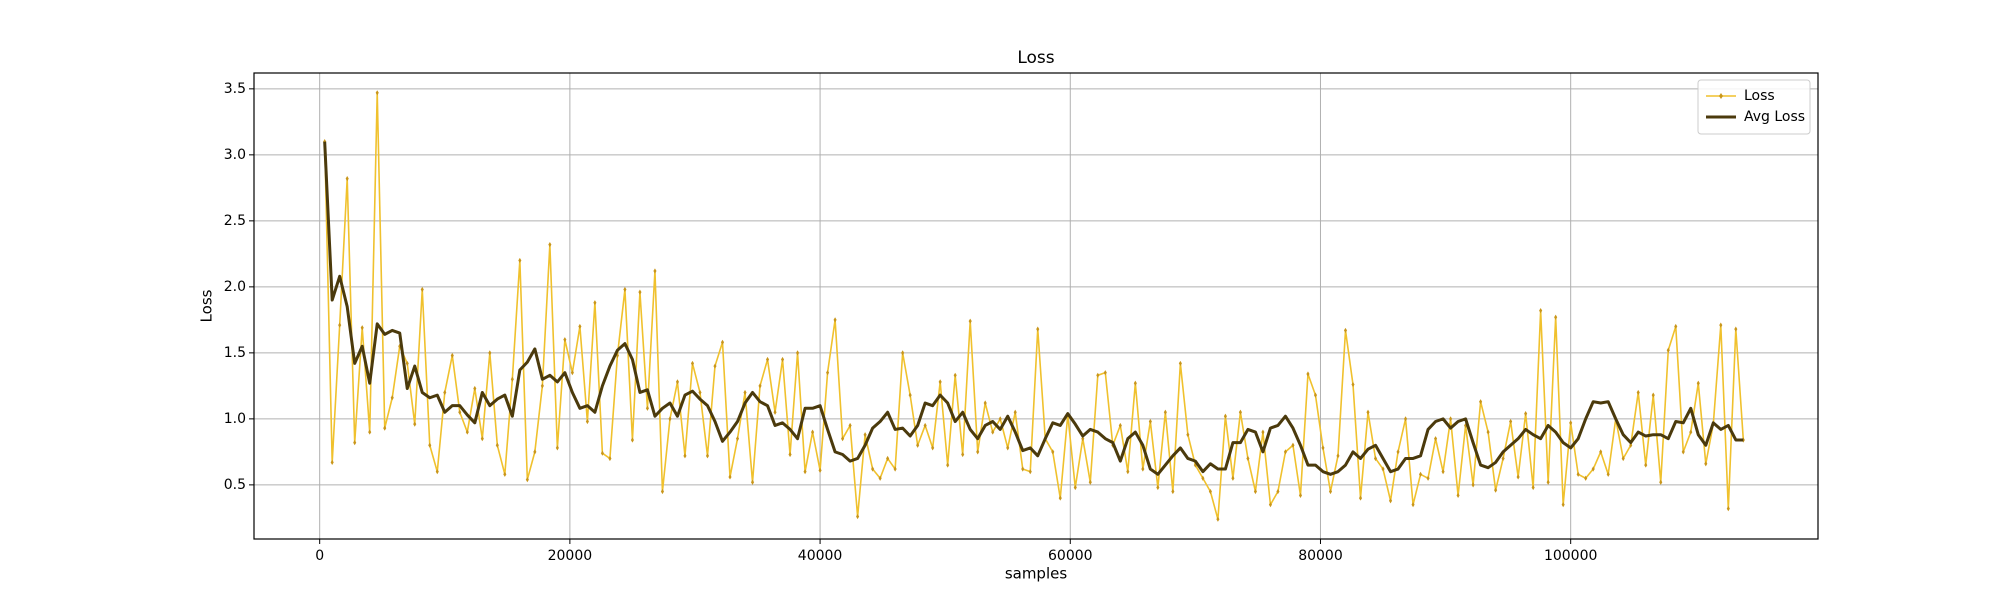 The height and width of the screenshot is (600, 2000). What do you see at coordinates (235, 353) in the screenshot?
I see `y-tick-label: 1.5` at bounding box center [235, 353].